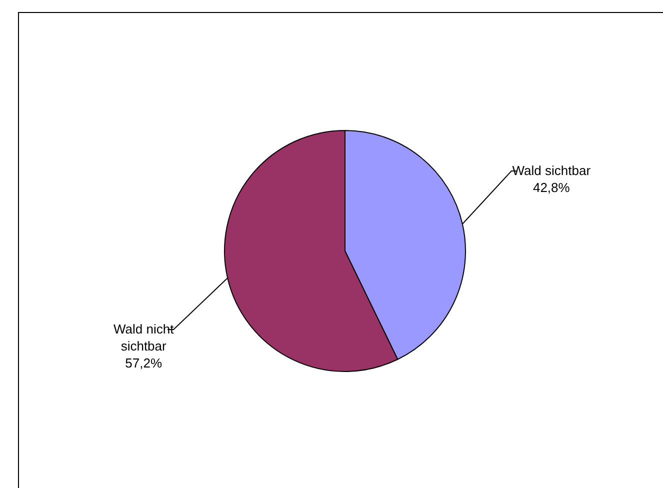 This screenshot has width=663, height=488. I want to click on slice-label: Wald sichtbar, so click(552, 170).